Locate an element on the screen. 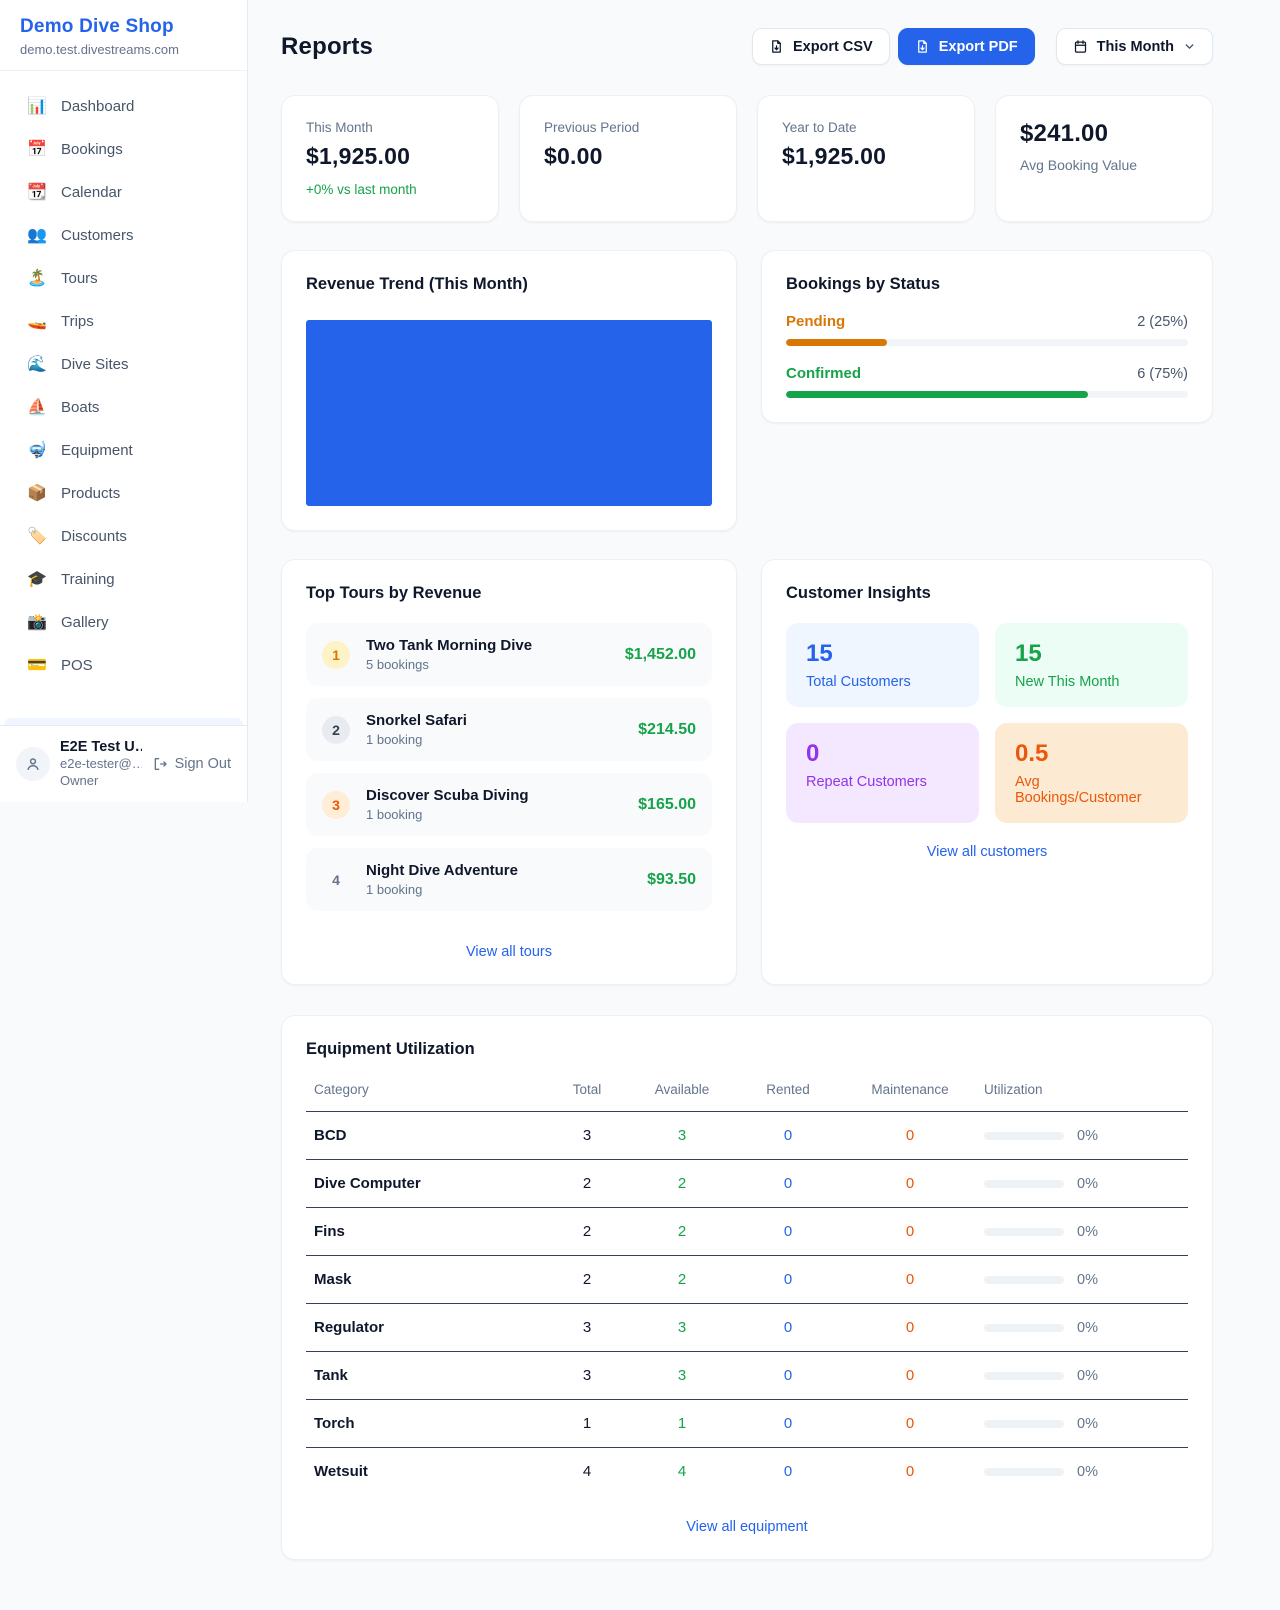  chevron-down-icon is located at coordinates (1189, 46).